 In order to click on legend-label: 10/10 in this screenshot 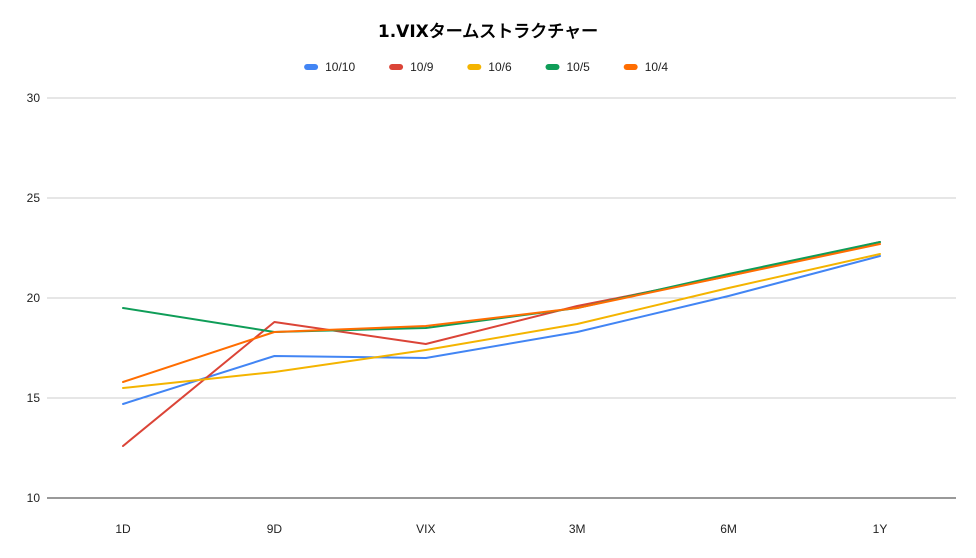, I will do `click(340, 67)`.